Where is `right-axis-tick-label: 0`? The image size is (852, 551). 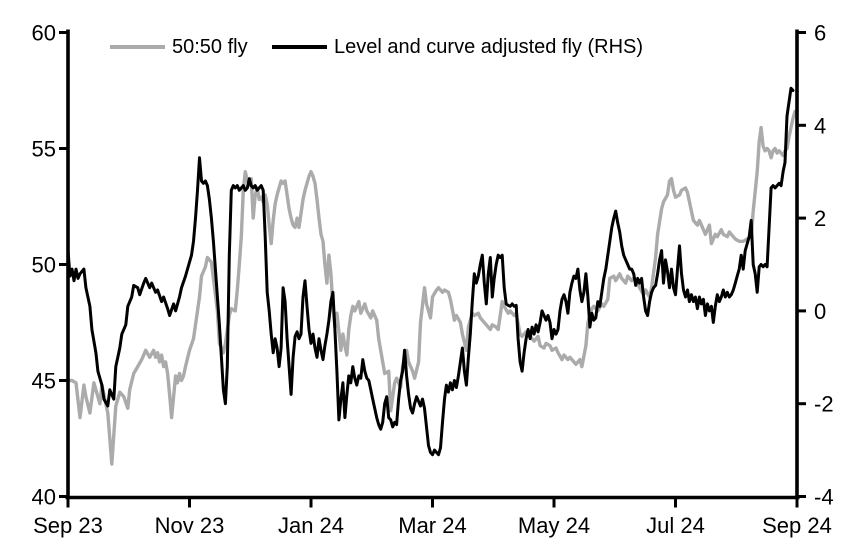
right-axis-tick-label: 0 is located at coordinates (820, 311).